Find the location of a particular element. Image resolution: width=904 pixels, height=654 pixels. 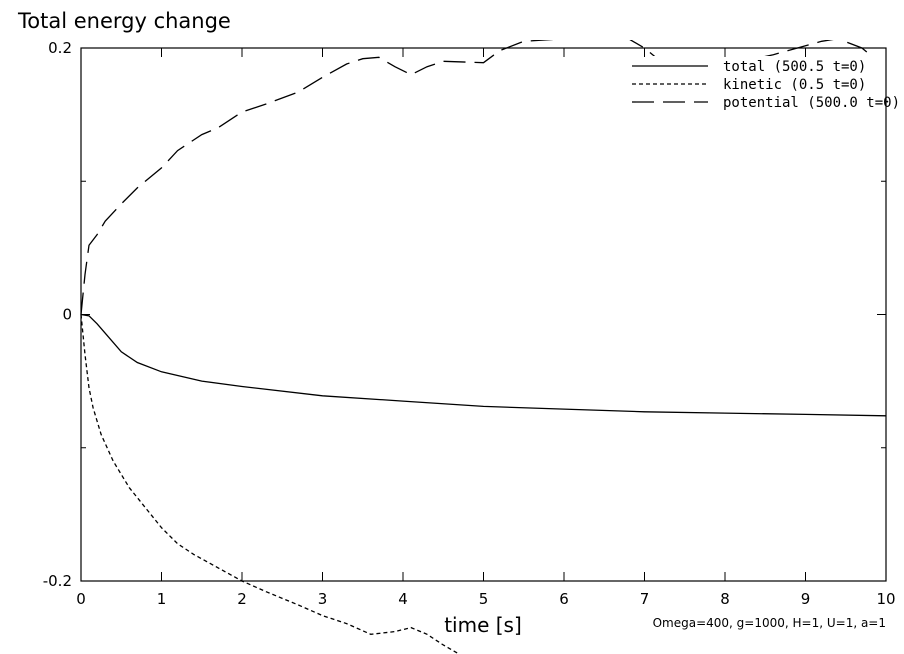

x-axis-label: time [s] is located at coordinates (483, 625).